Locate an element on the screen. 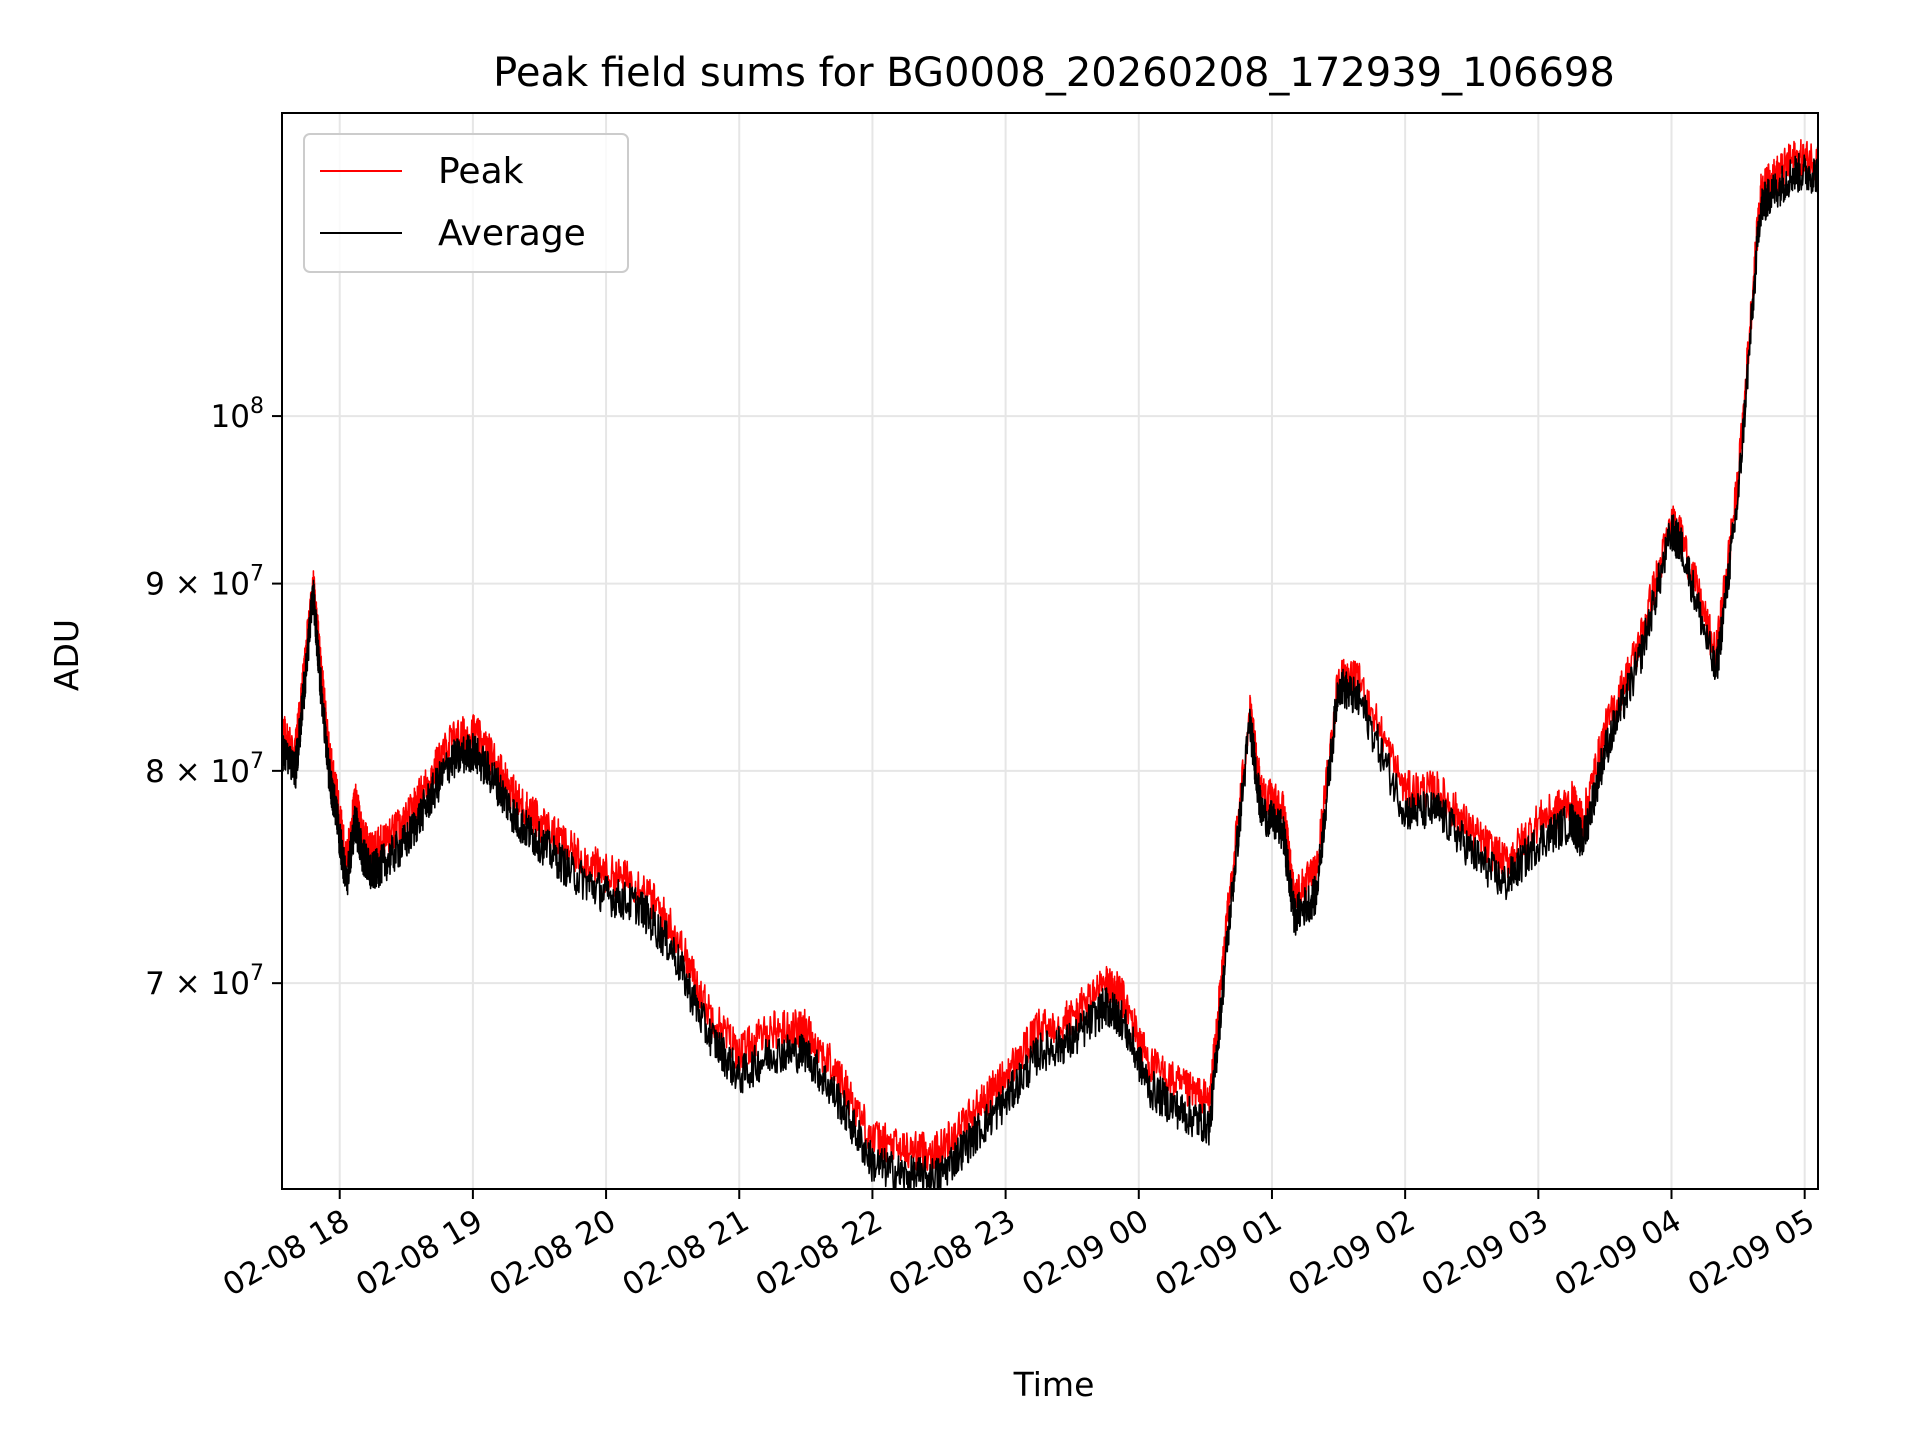  y-axis-label: ADU is located at coordinates (66, 655).